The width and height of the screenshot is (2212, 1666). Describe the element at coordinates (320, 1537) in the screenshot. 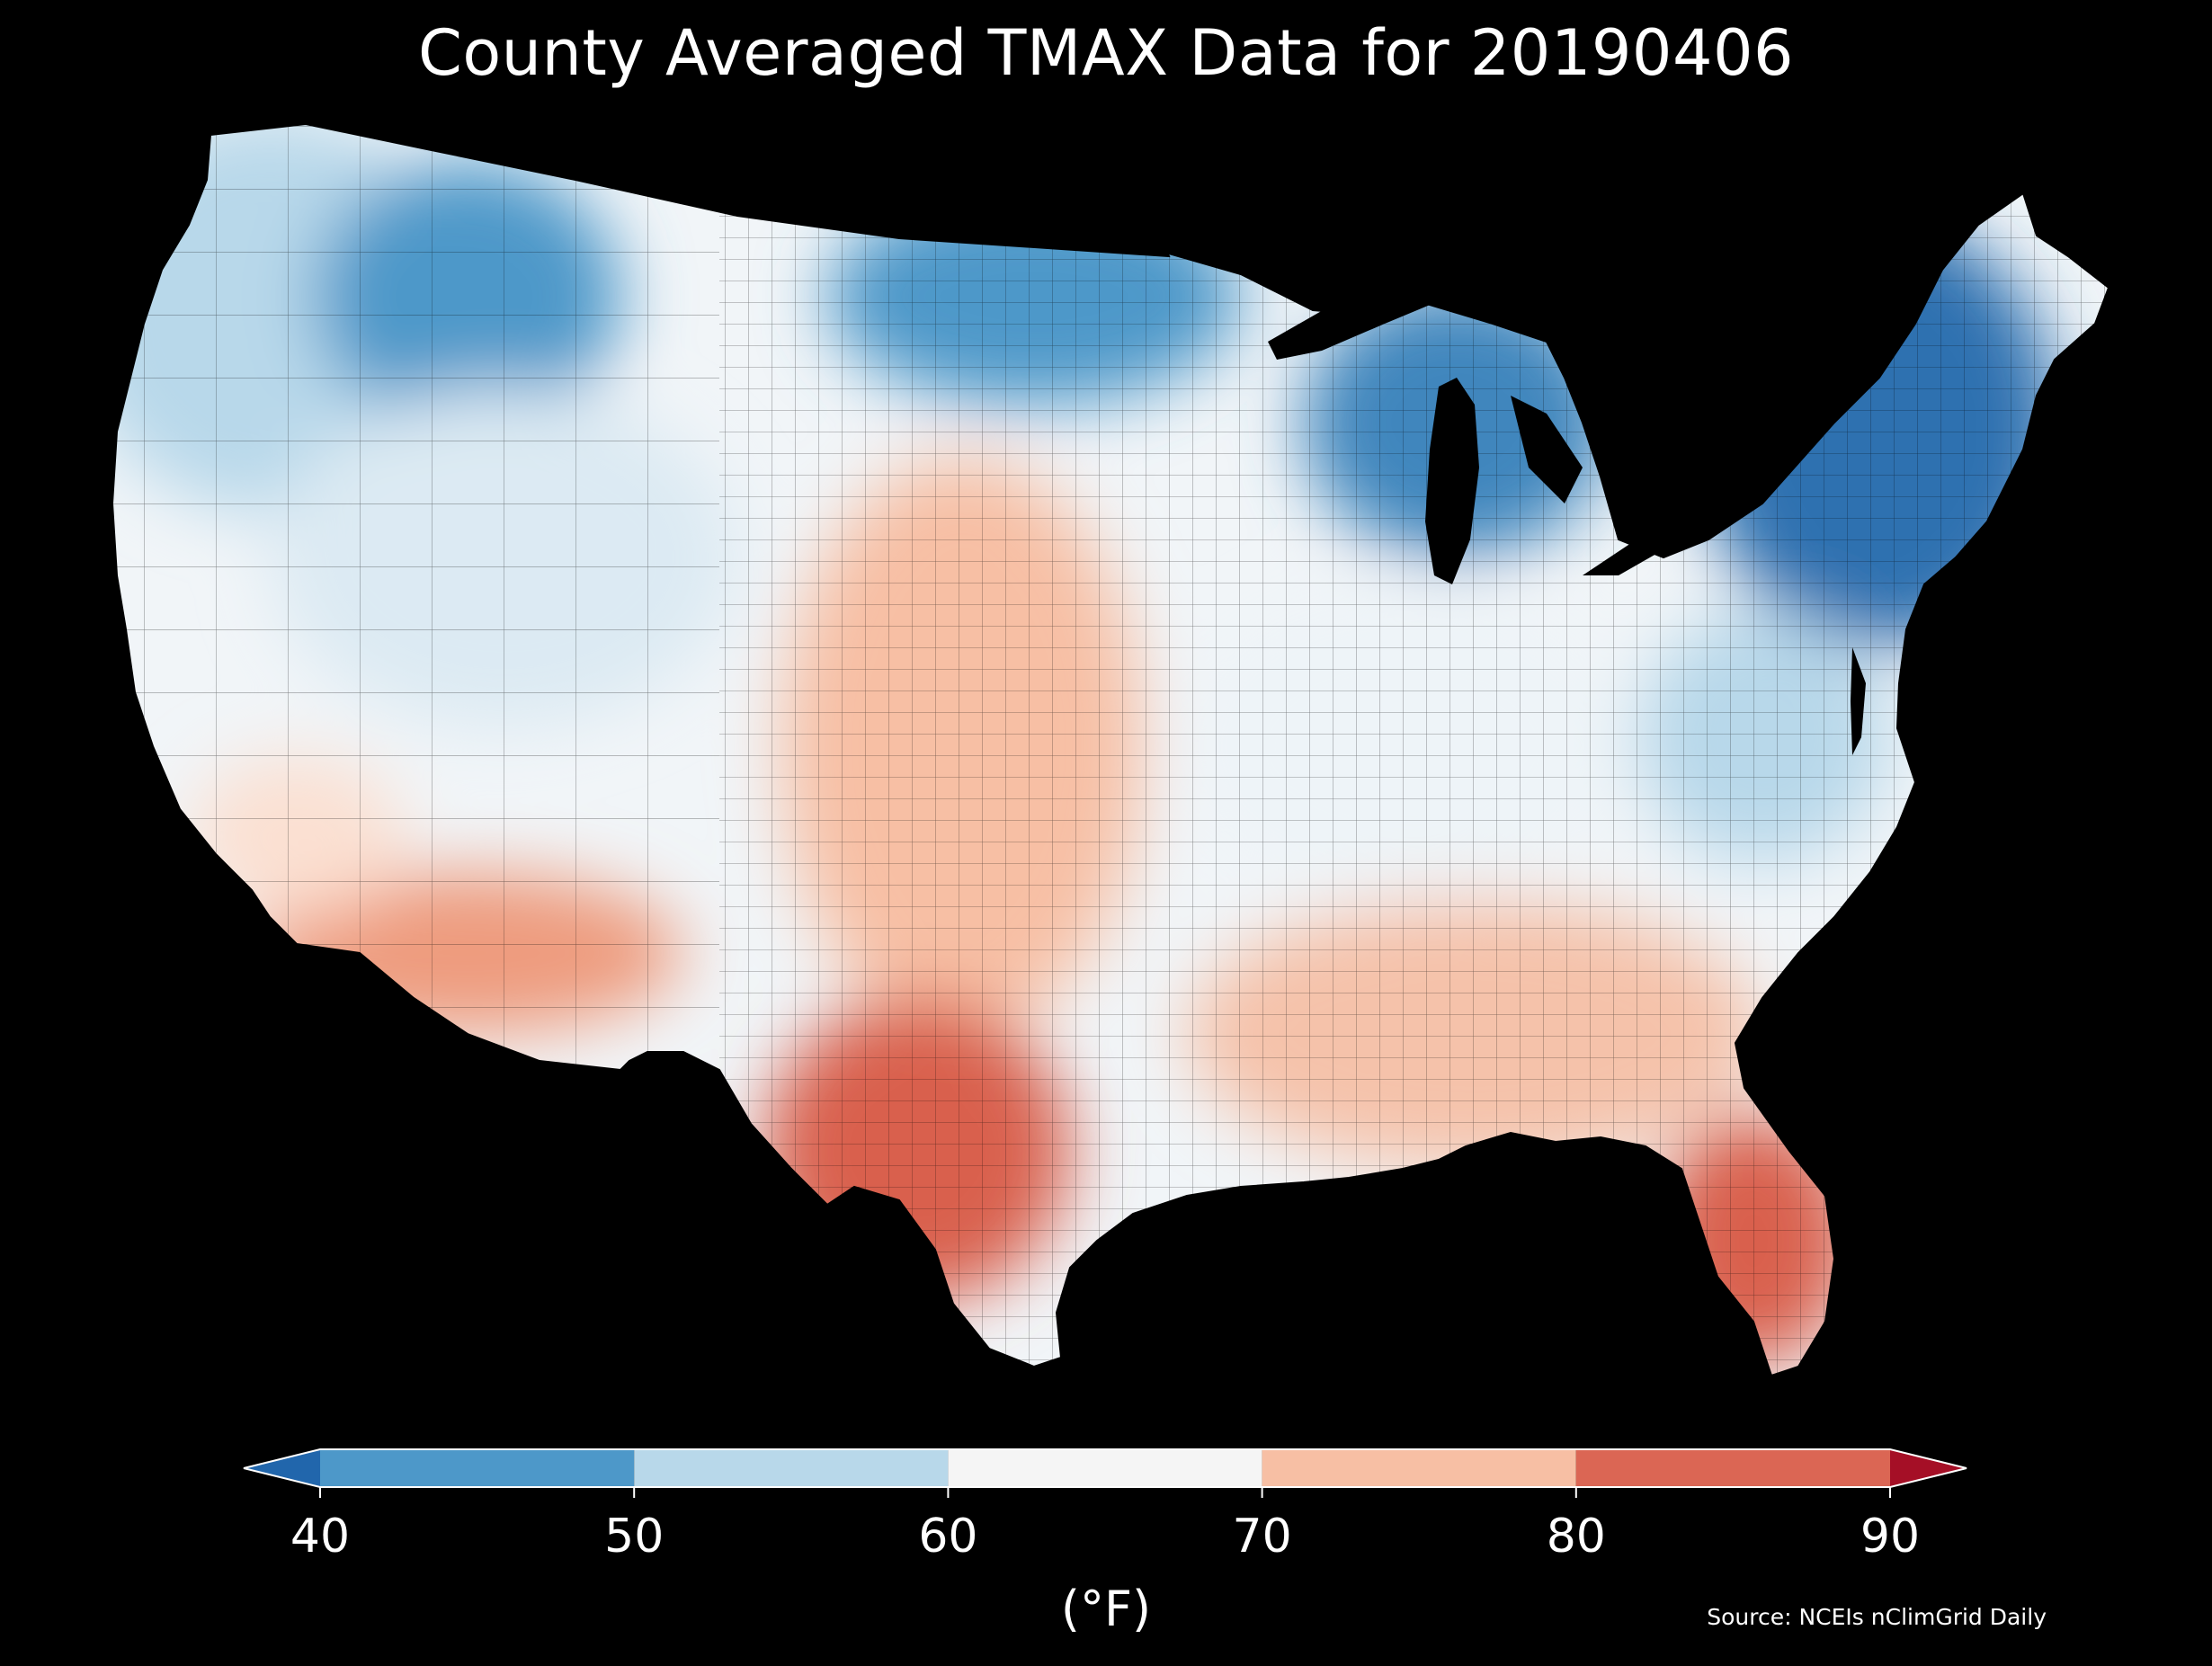

I see `colorbar-tick-label: 40` at that location.